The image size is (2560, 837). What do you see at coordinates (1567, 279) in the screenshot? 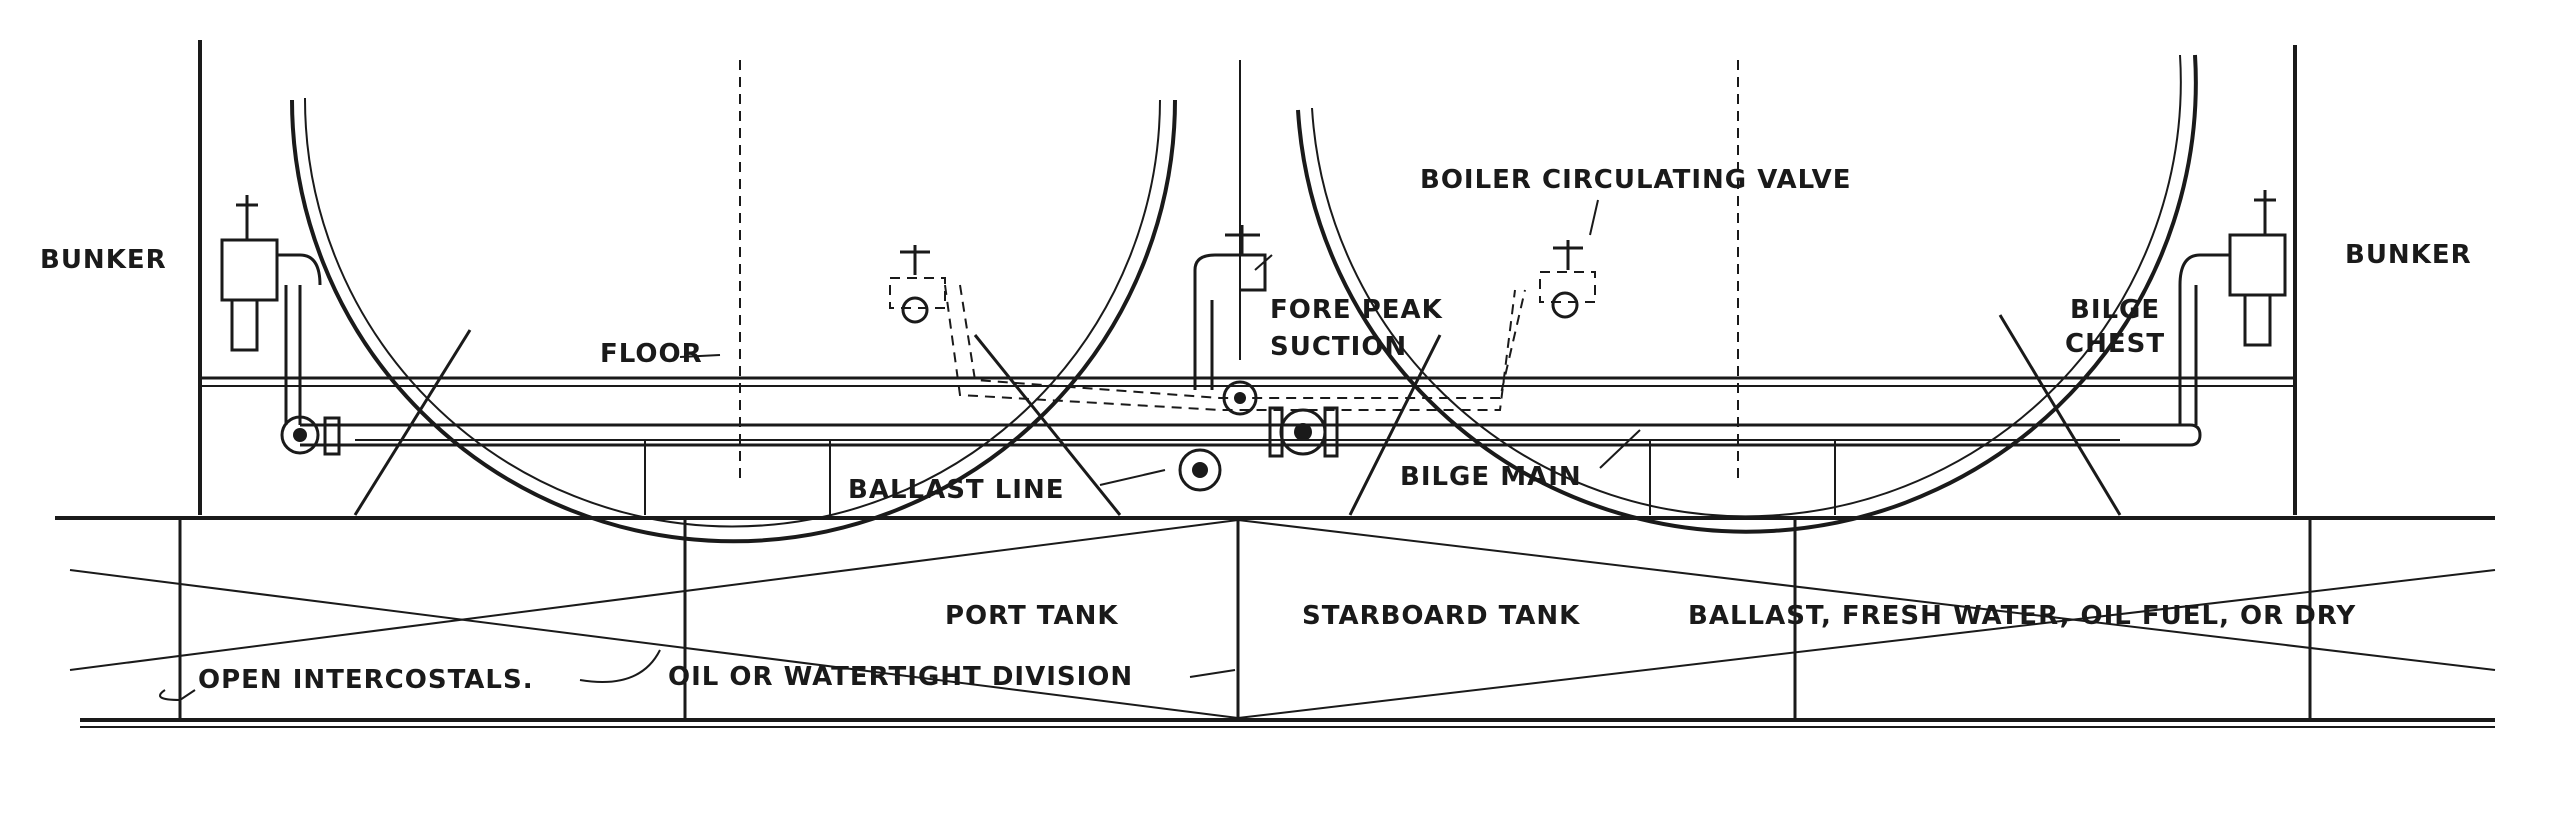
I see `boiler-circulating-valve-right` at bounding box center [1567, 279].